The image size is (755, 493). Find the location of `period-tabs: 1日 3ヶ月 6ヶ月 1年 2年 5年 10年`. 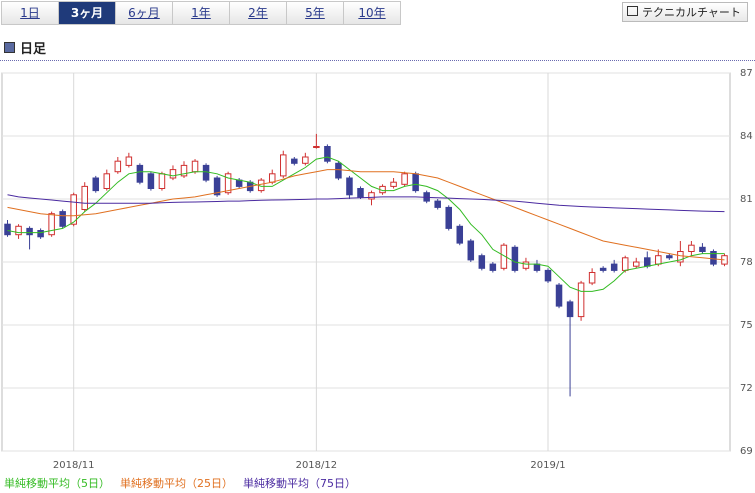

period-tabs: 1日 3ヶ月 6ヶ月 1年 2年 5年 10年 is located at coordinates (201, 13).